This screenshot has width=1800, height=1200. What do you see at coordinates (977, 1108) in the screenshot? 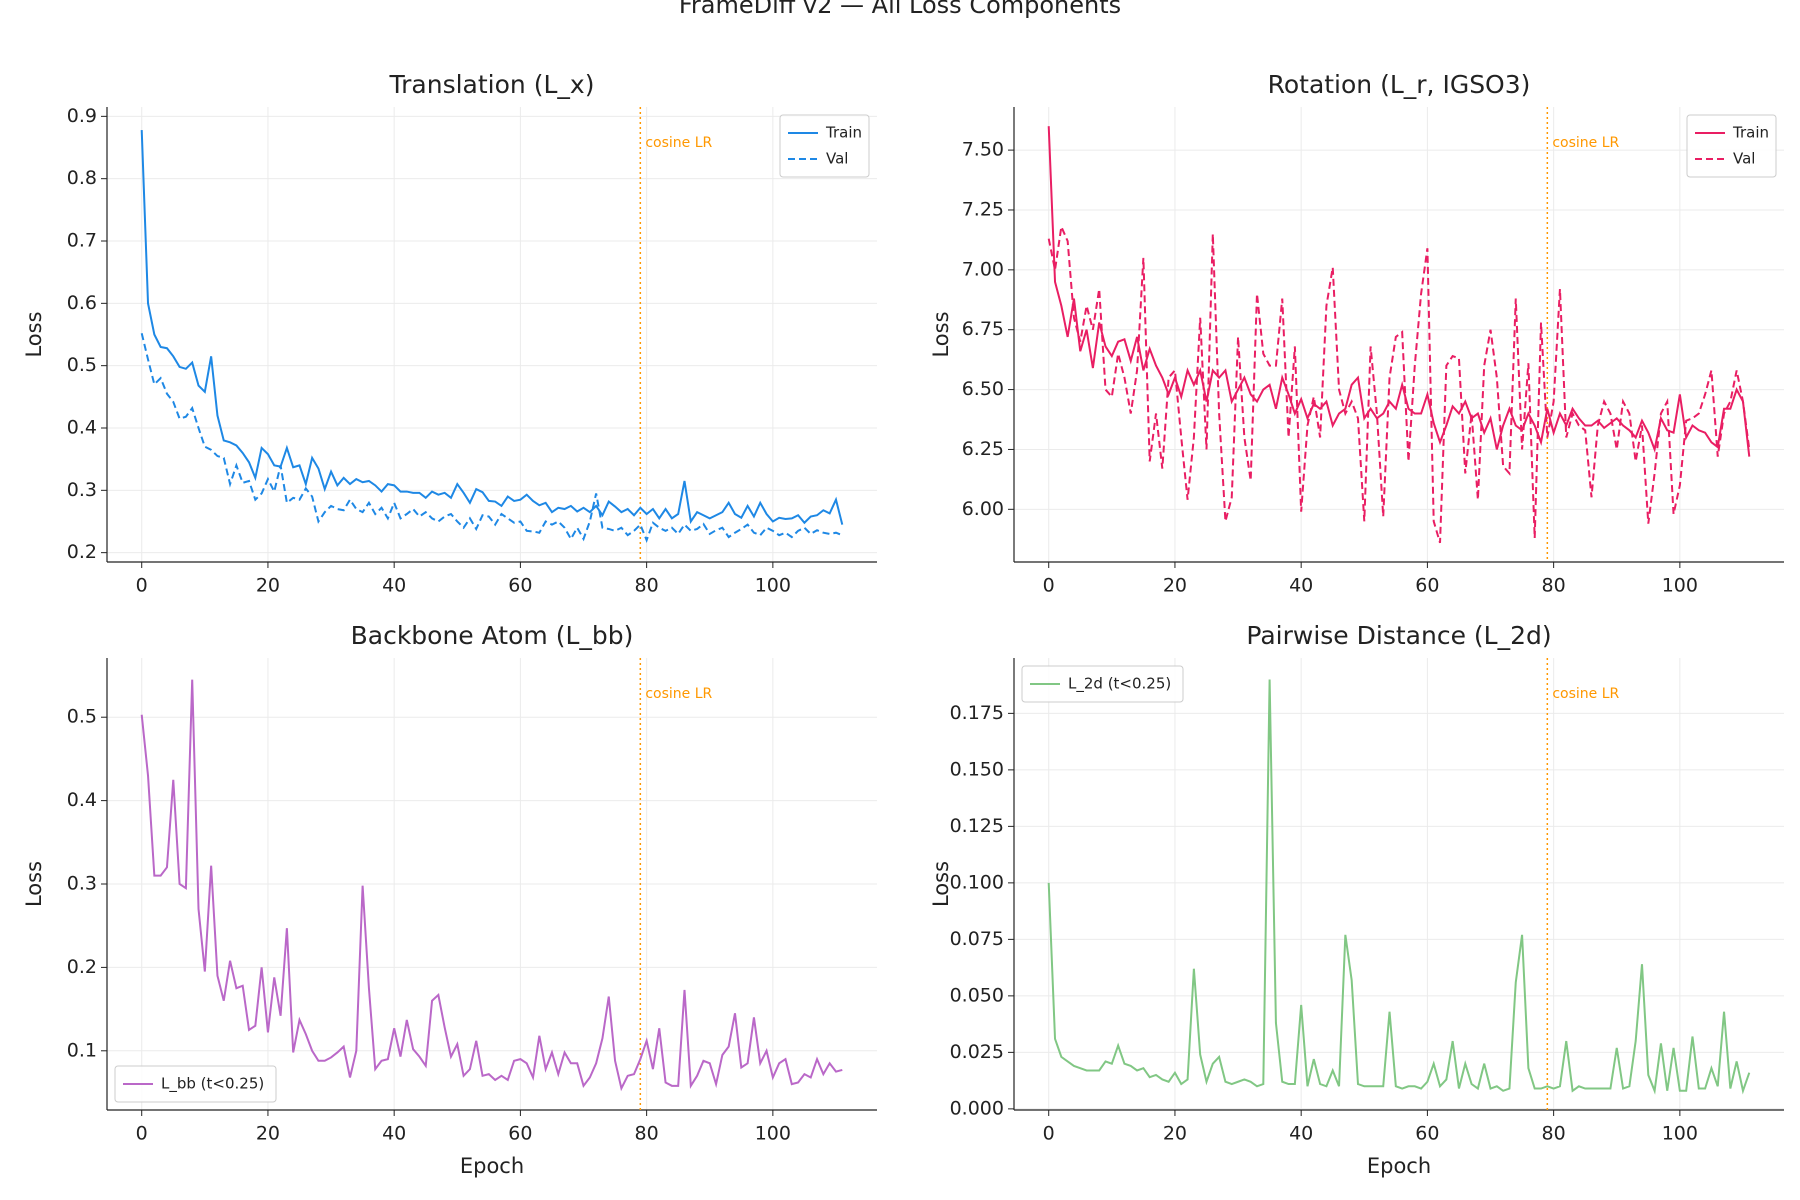
I see `y-tick-label: 0.000` at bounding box center [977, 1108].